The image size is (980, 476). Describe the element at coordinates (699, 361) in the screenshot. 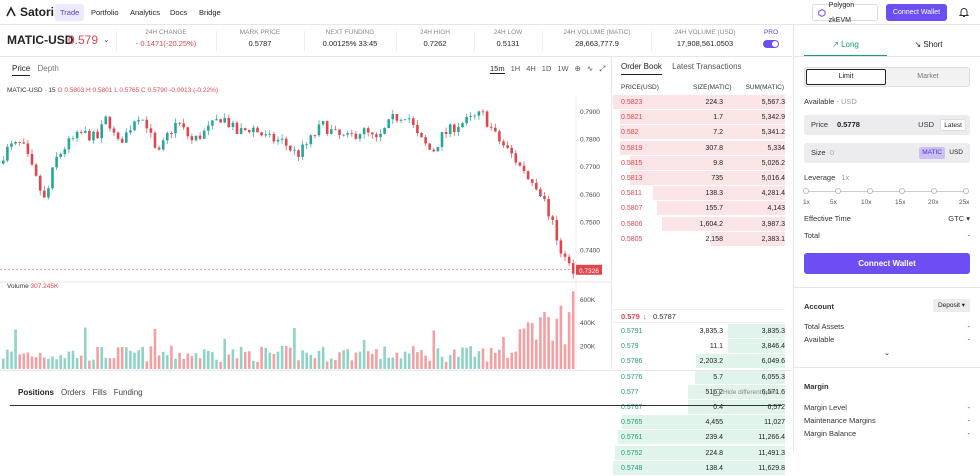

I see `bid-row: 0.5786 2,203.2 6,049.6` at that location.